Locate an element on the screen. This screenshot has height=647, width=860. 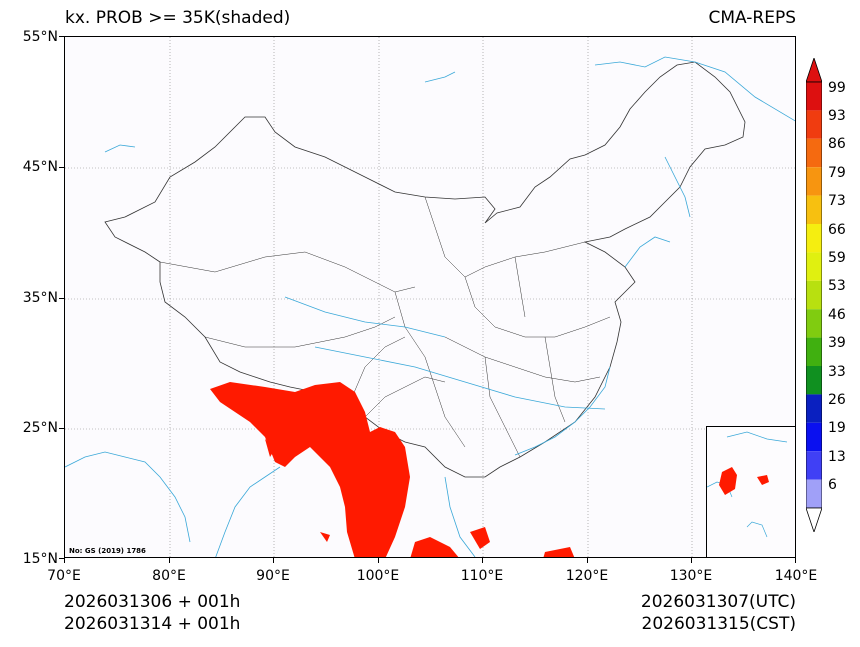
colorbar-label: 39 is located at coordinates (837, 343).